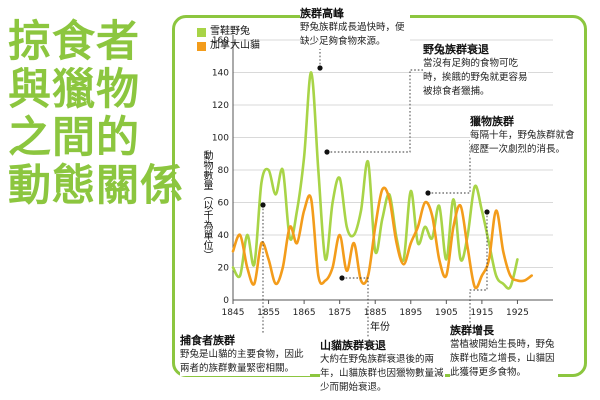 The width and height of the screenshot is (600, 400). Describe the element at coordinates (220, 74) in the screenshot. I see `y-tick-label: 140` at that location.